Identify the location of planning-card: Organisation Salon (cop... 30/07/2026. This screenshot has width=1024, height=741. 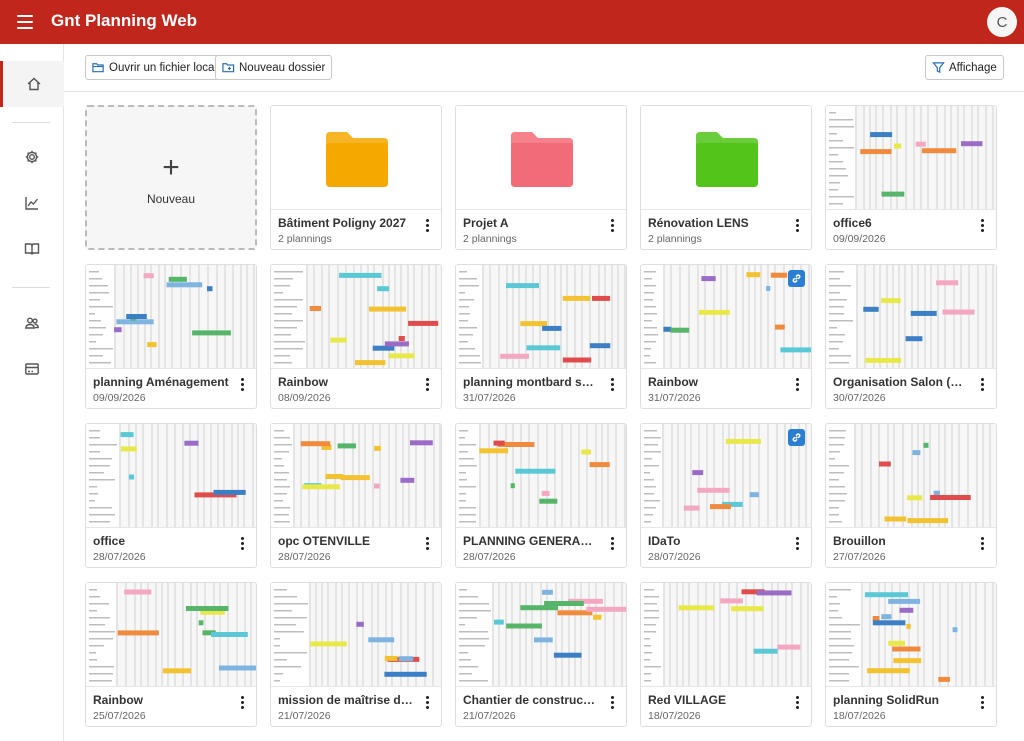
(911, 336).